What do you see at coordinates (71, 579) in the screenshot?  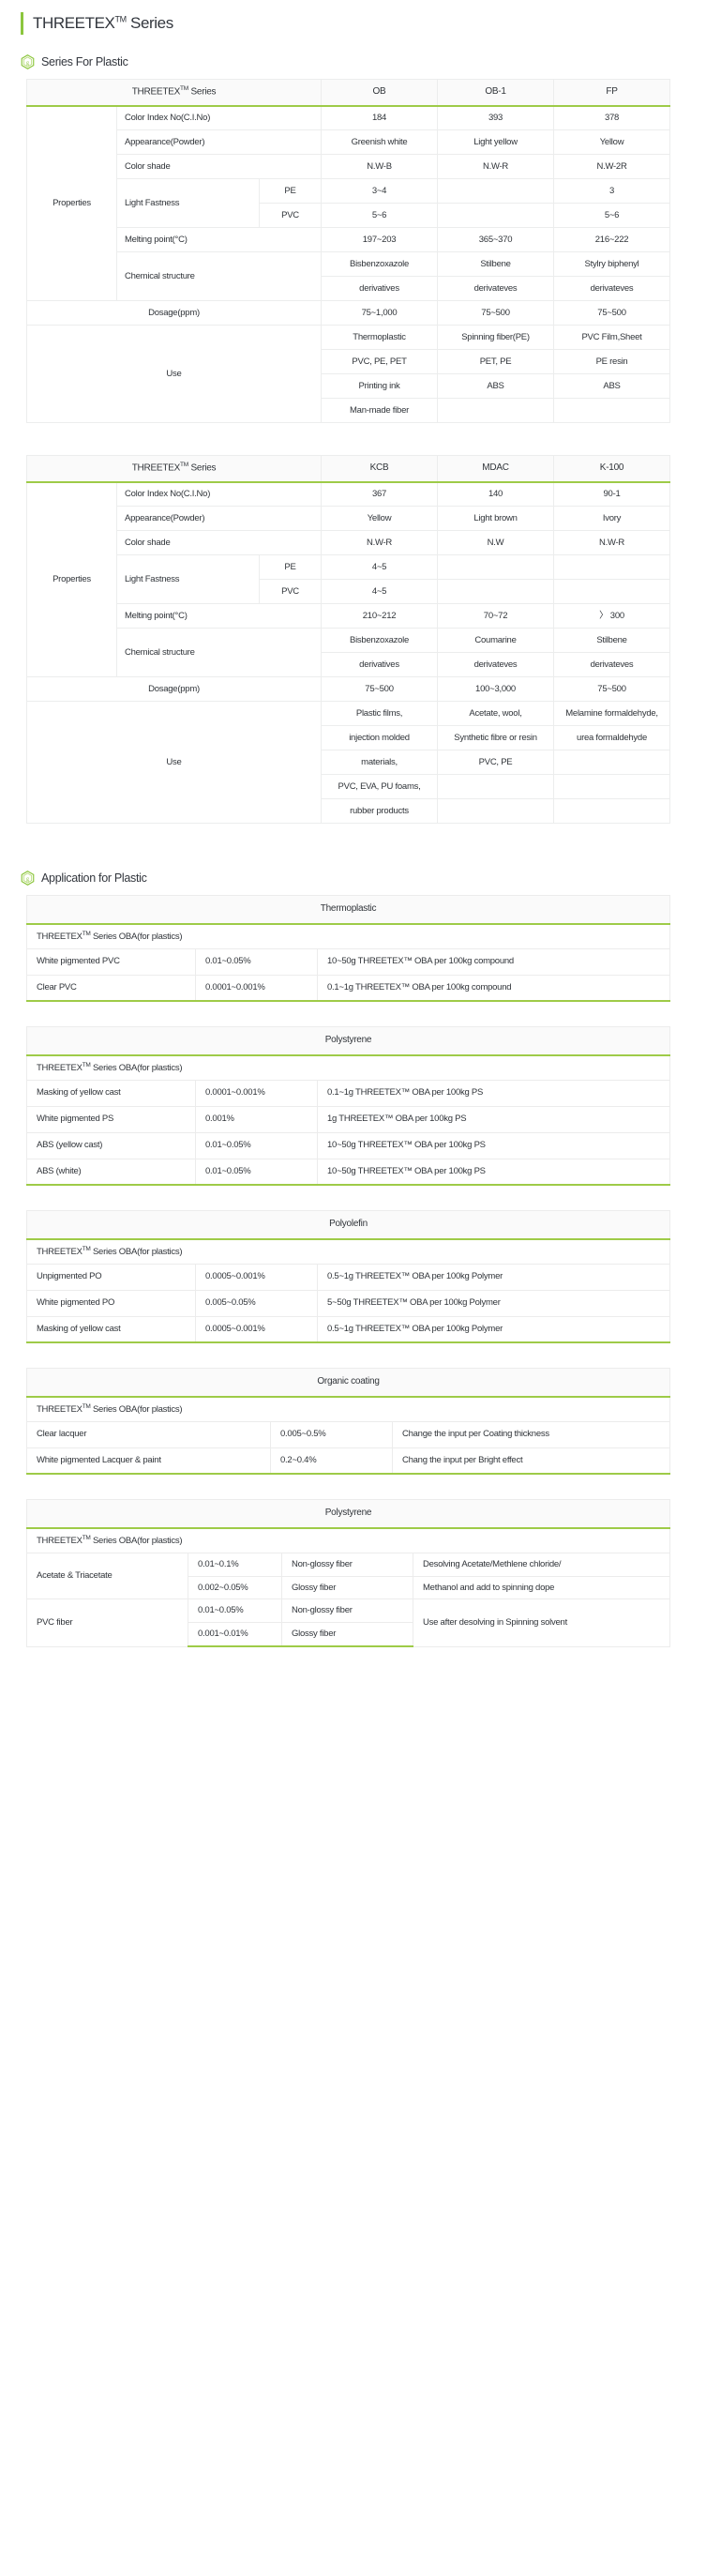 I see `table2-group-properties: Properties` at bounding box center [71, 579].